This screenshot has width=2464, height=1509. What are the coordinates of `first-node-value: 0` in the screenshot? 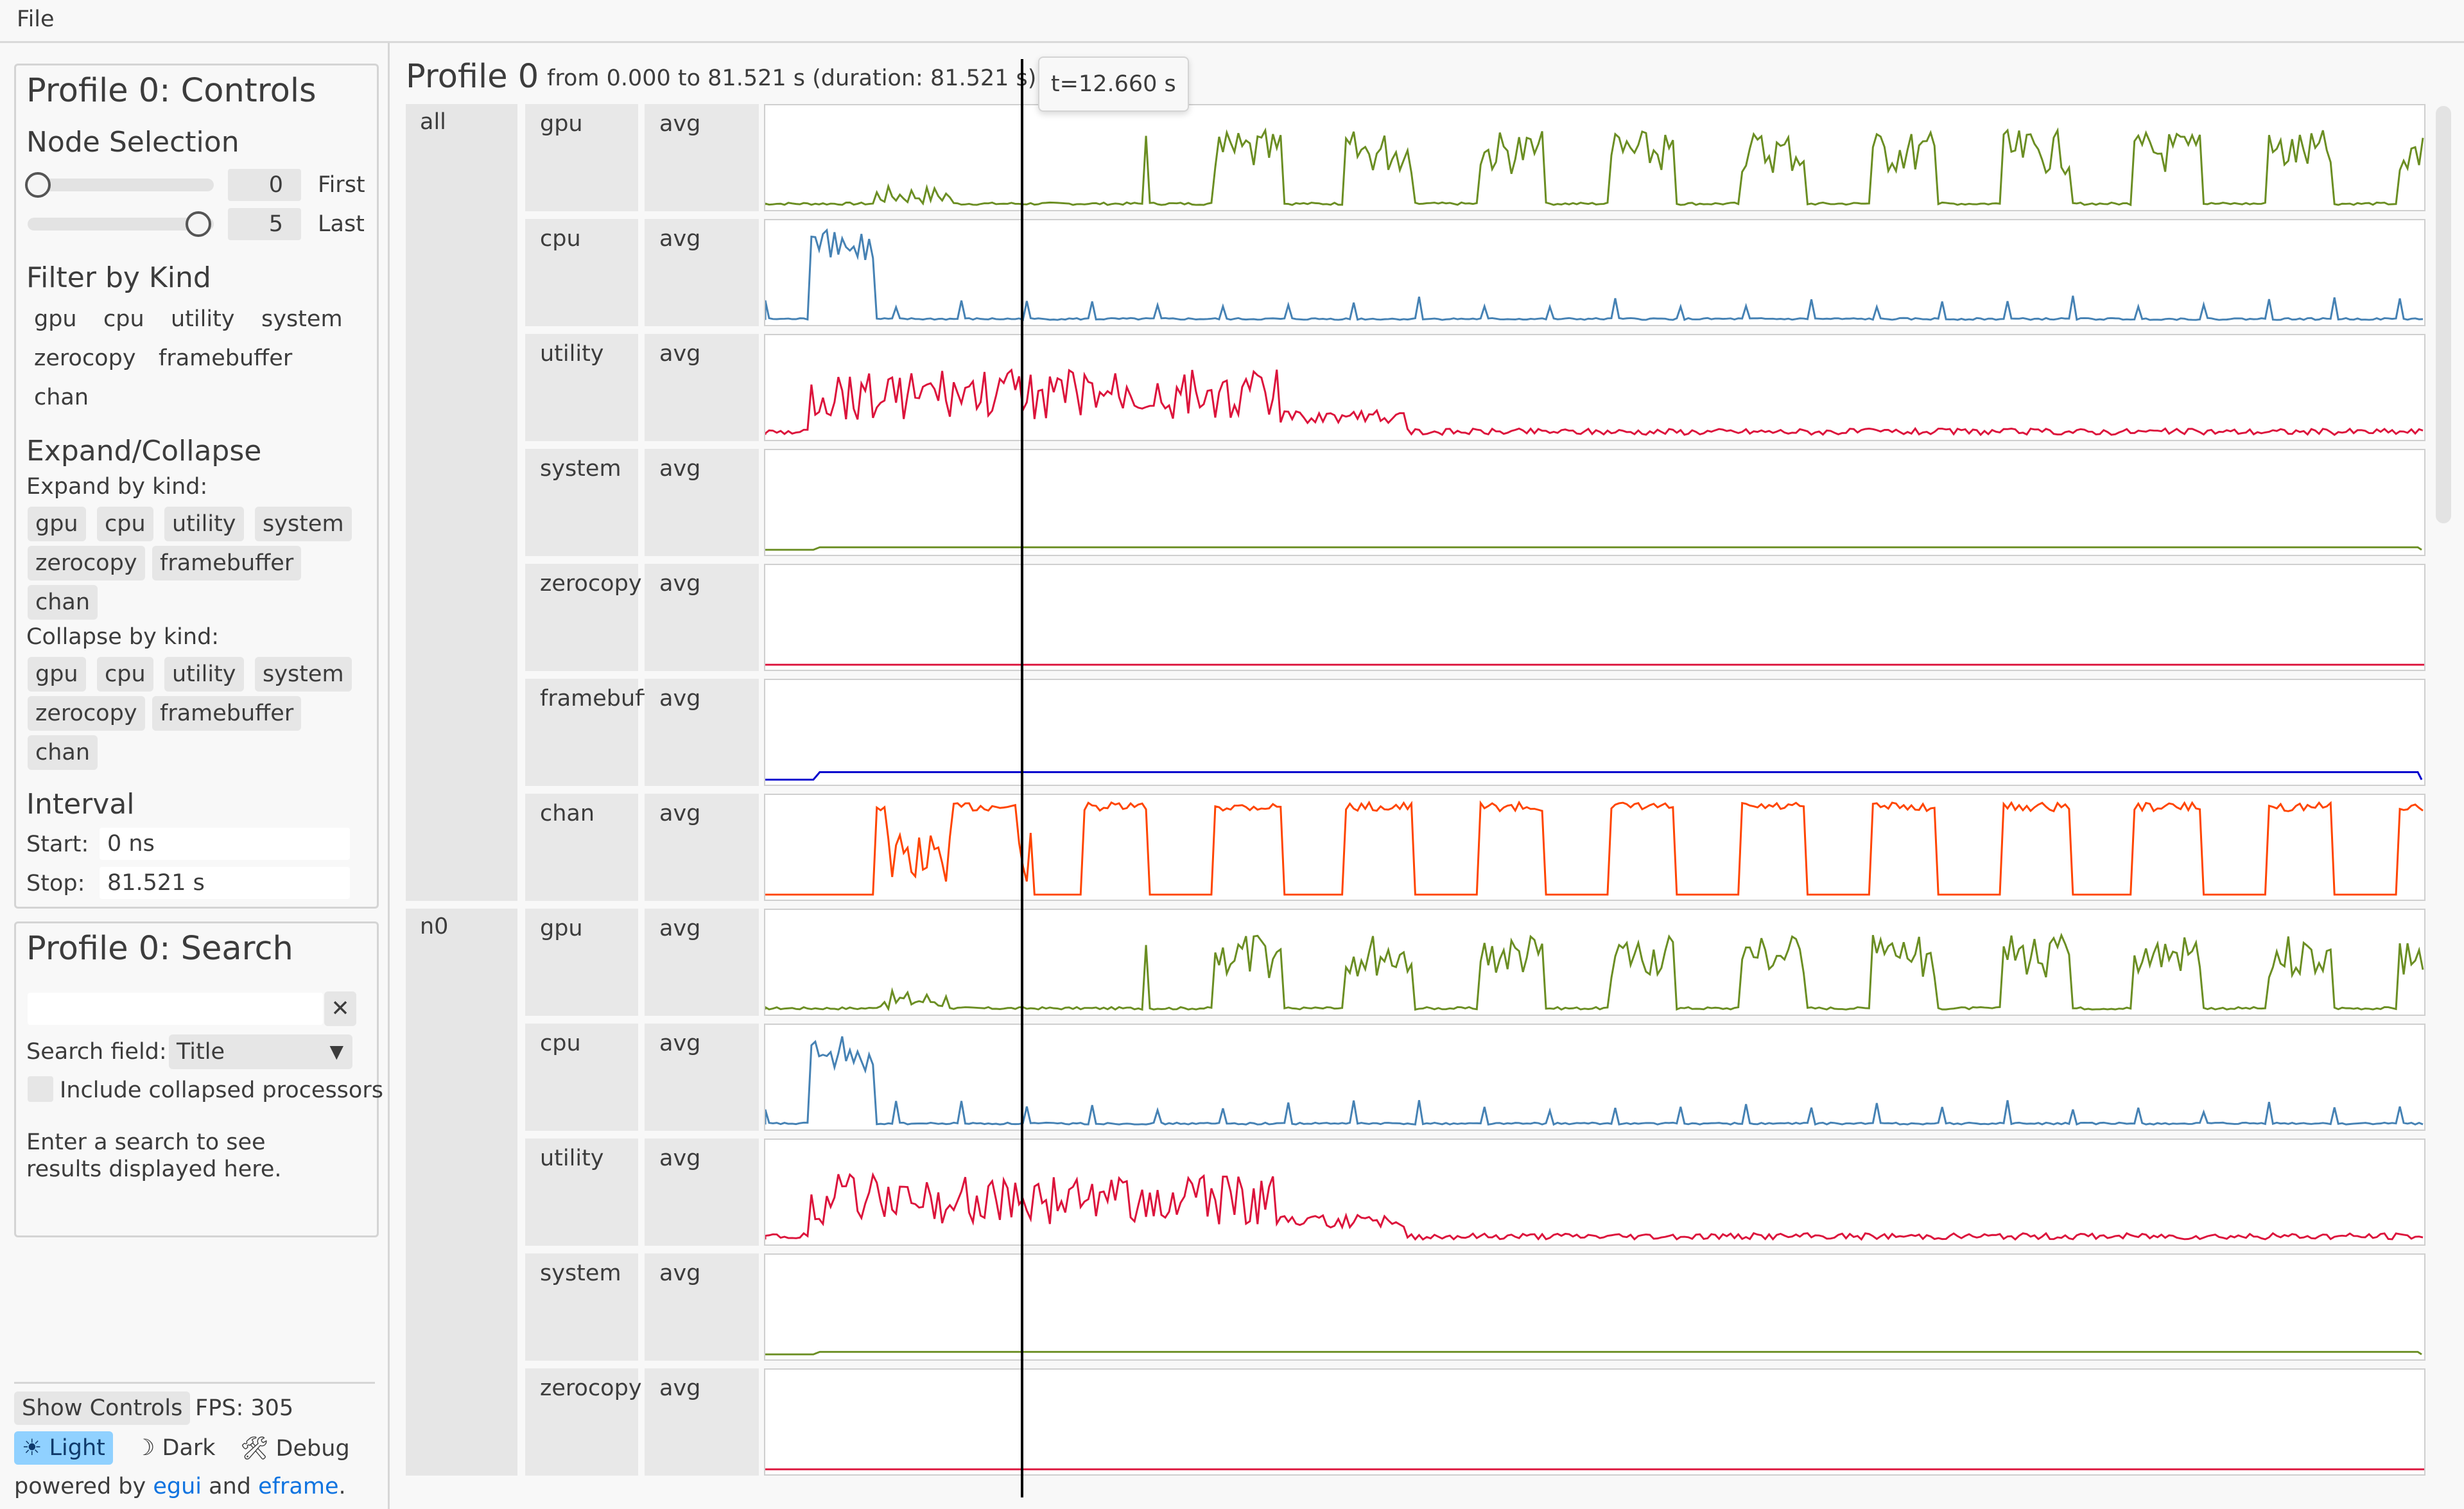 It's located at (264, 185).